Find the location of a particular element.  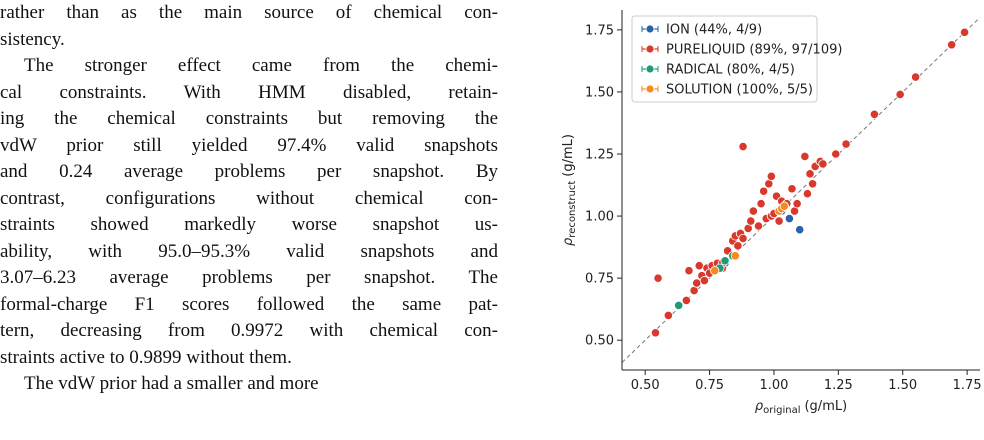

legend-label: SOLUTION (100%, 5/5) is located at coordinates (739, 90).